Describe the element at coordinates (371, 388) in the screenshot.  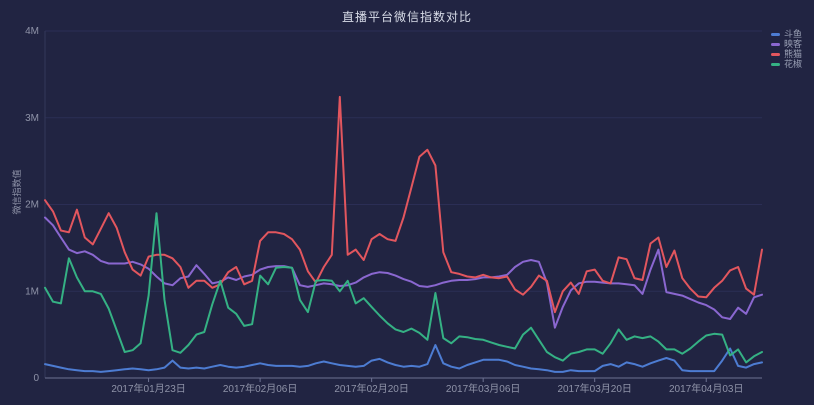
I see `x-axis-tick-label: 2017年02月20日` at that location.